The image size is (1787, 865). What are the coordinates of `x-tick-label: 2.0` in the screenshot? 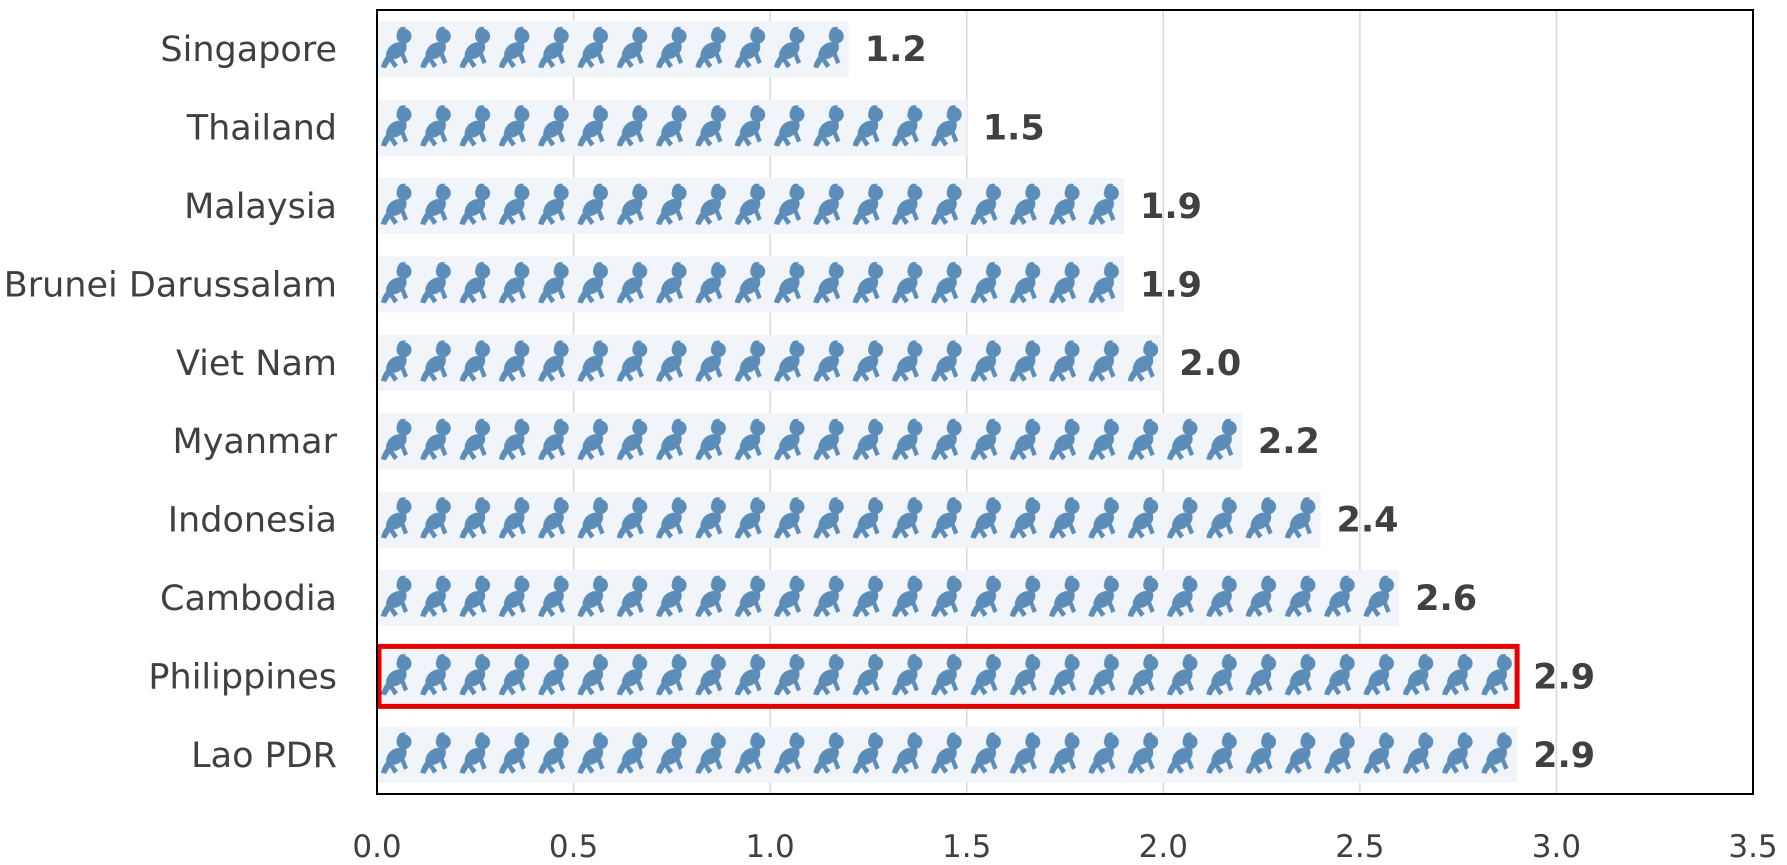 It's located at (1163, 847).